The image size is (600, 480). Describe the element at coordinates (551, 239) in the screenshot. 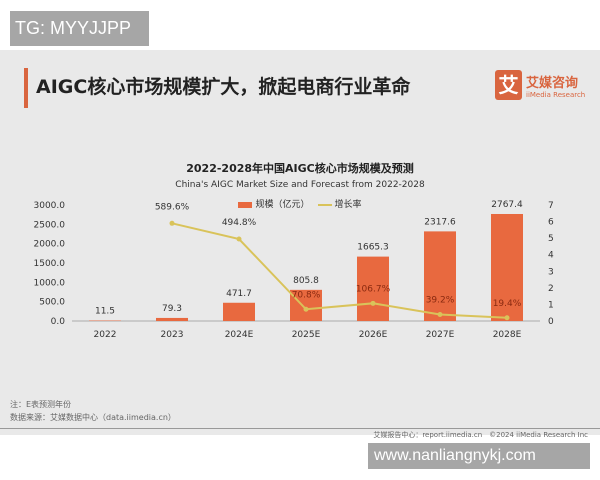

I see `y-right-tick: 5` at that location.